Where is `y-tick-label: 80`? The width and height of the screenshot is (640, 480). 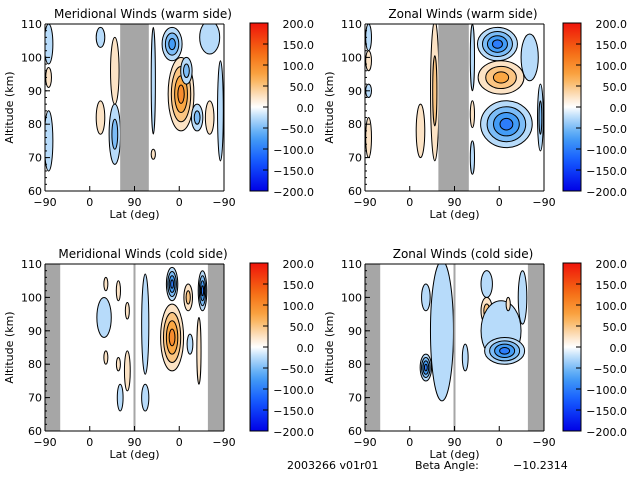 y-tick-label: 80 is located at coordinates (35, 364).